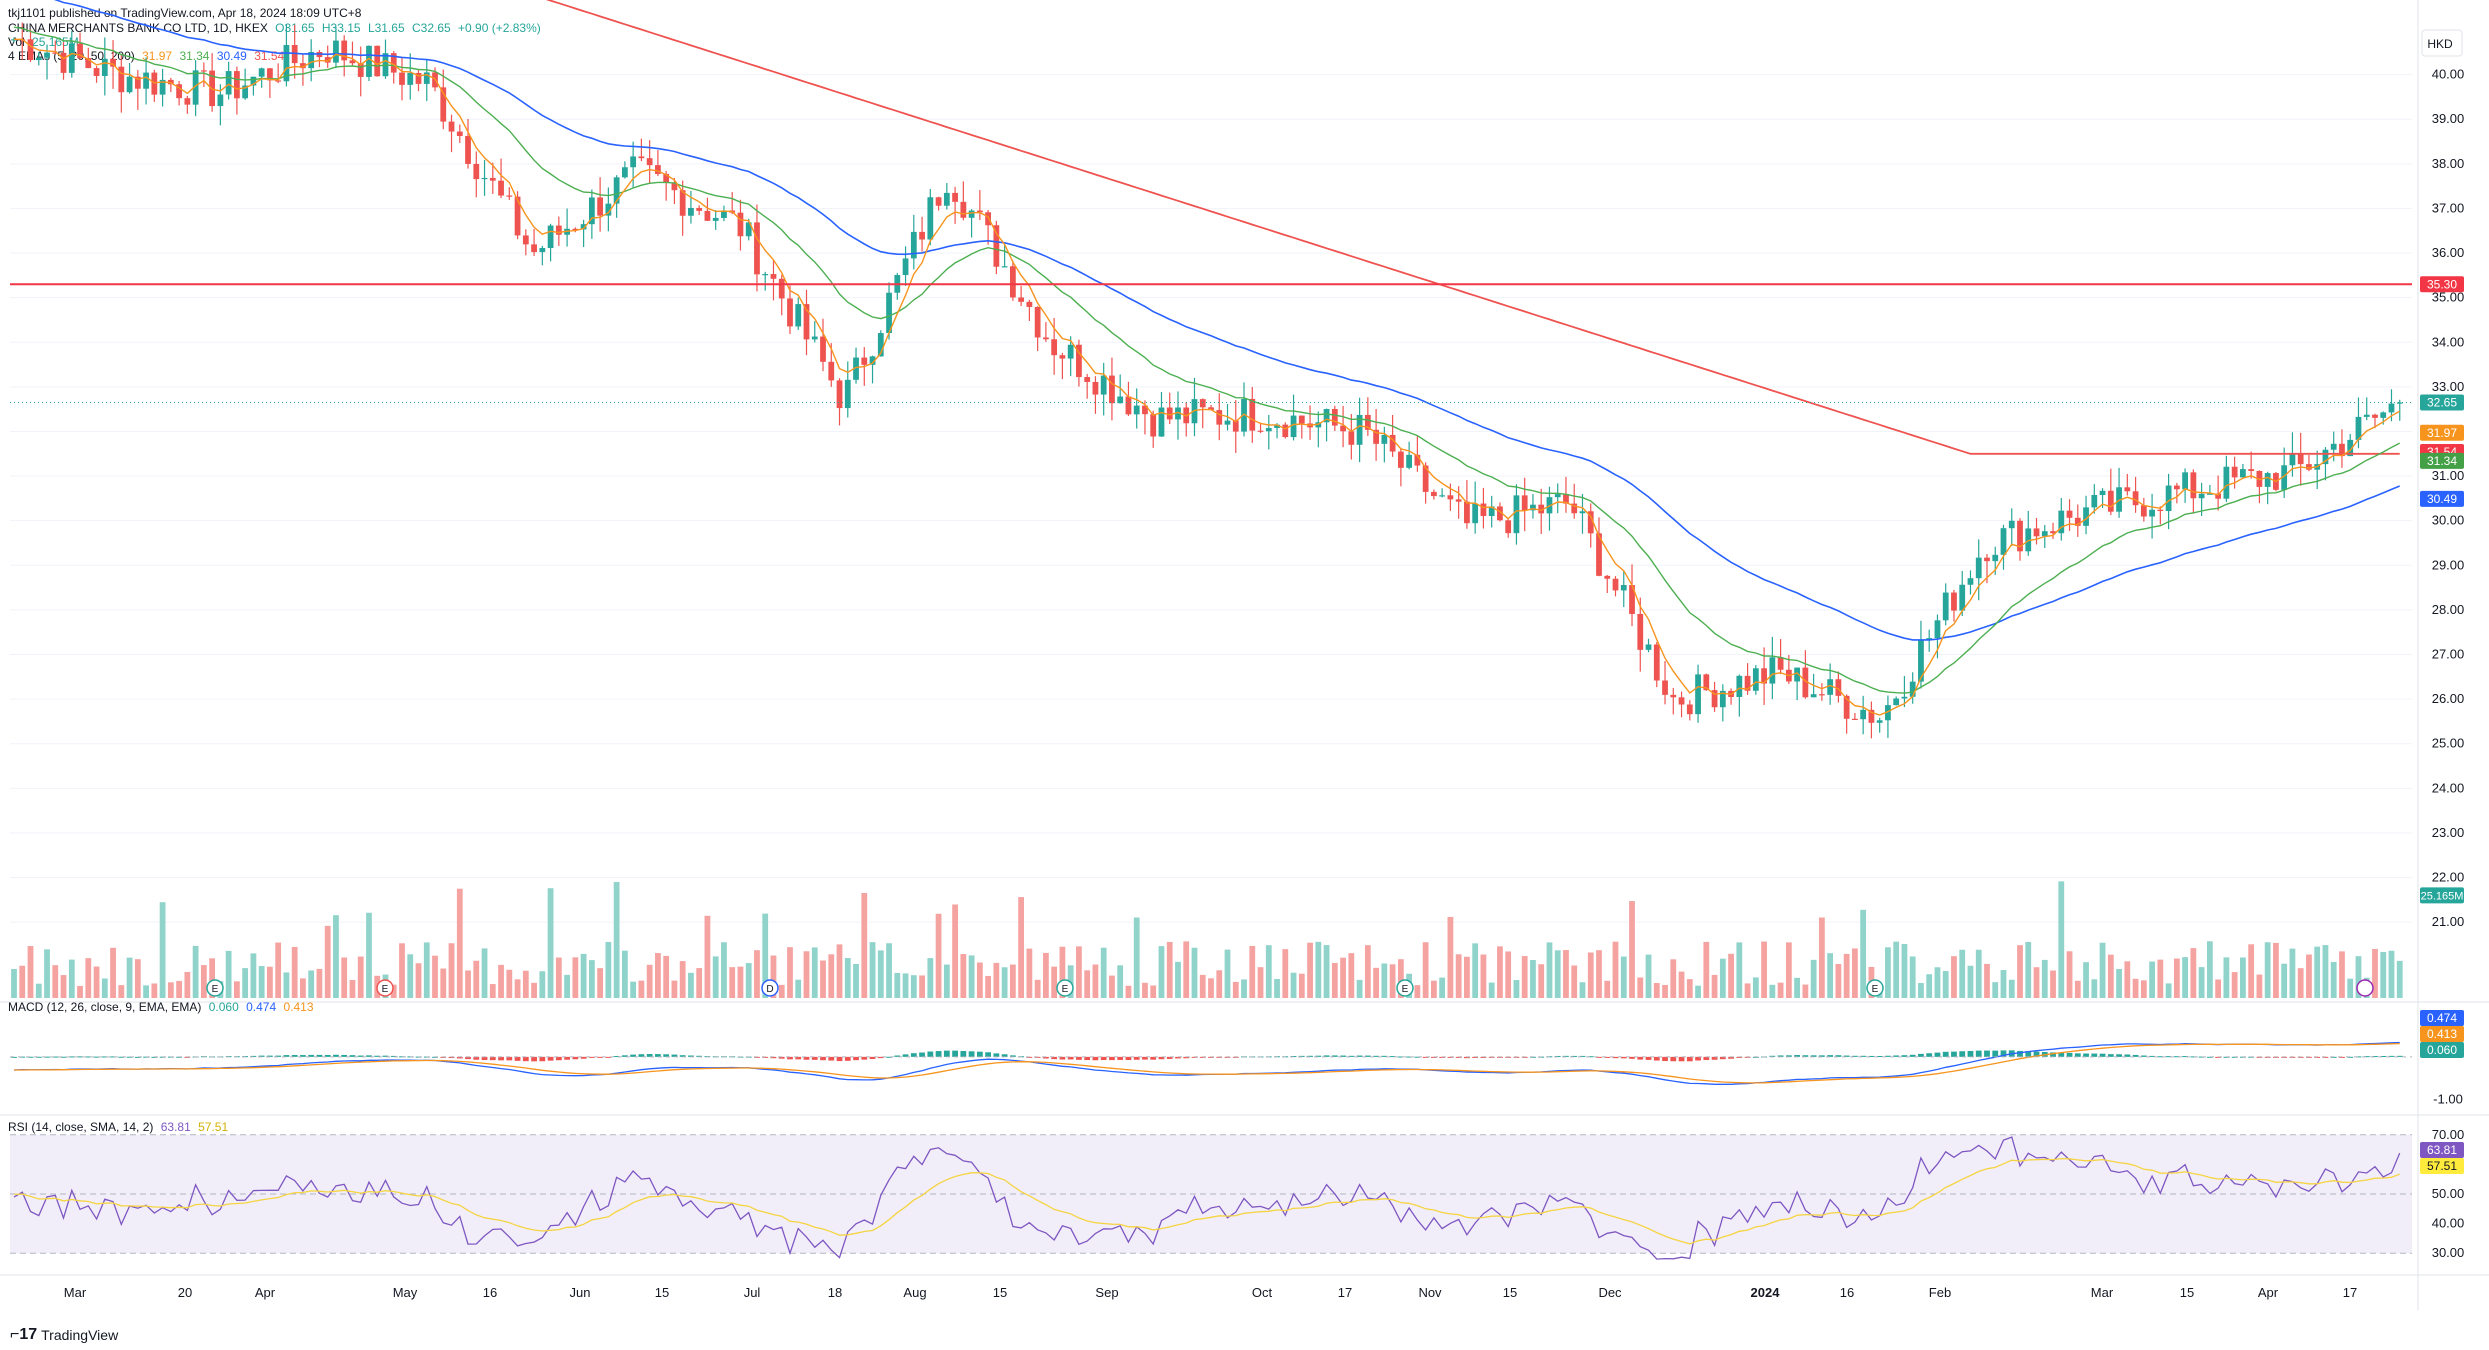 This screenshot has height=1350, width=2489. What do you see at coordinates (752, 1292) in the screenshot?
I see `time-tick-label: Jul` at bounding box center [752, 1292].